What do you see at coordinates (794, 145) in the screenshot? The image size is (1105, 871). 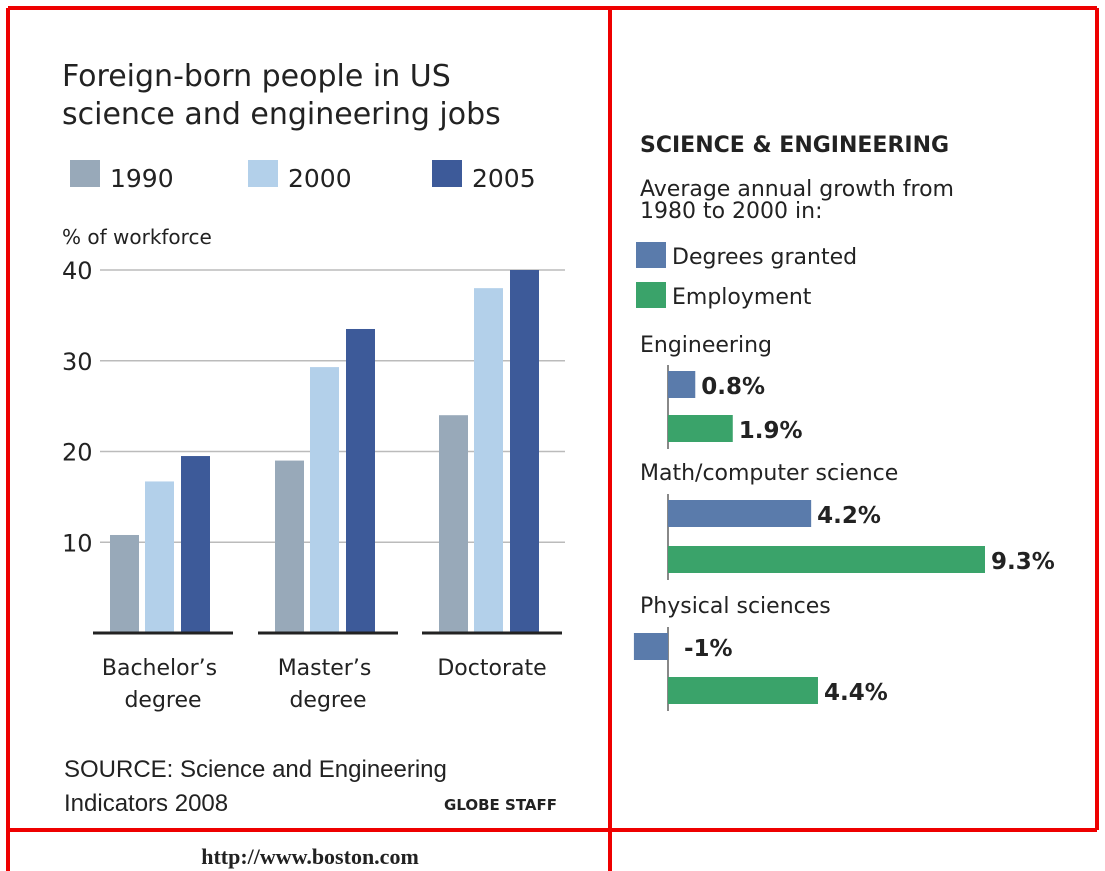 I see `chart-title: SCIENCE & ENGINEERING` at bounding box center [794, 145].